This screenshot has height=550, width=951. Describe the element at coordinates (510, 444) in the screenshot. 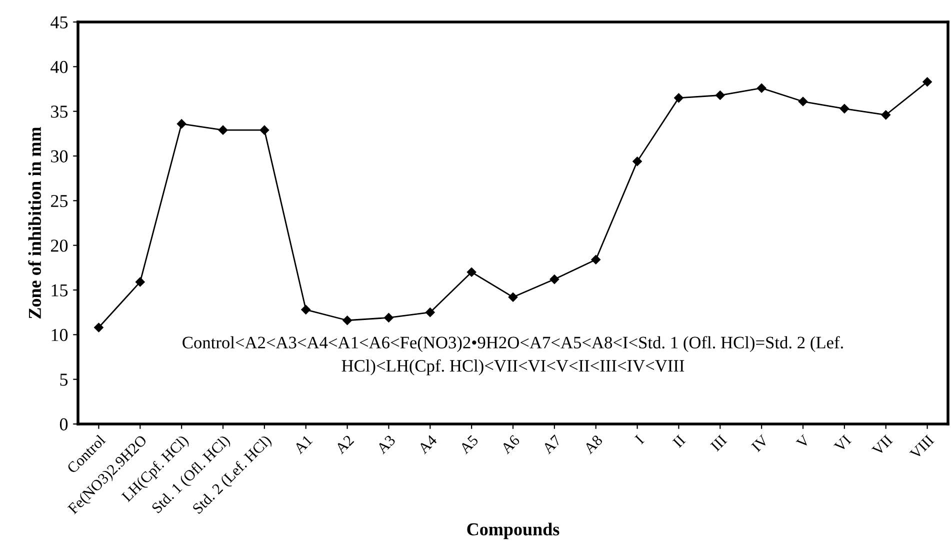

I see `x-tick-label: A6` at that location.